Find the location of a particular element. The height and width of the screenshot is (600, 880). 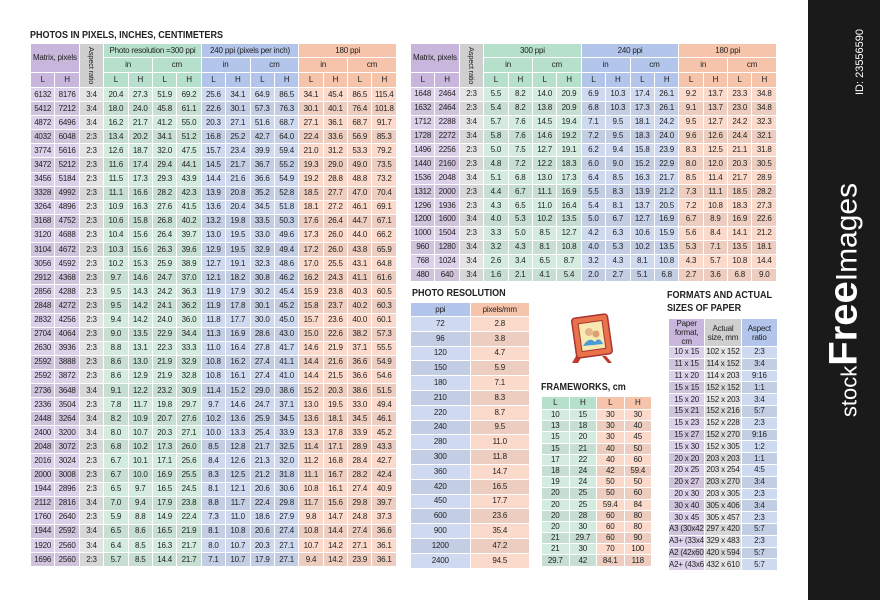

table-cell: 16.9 is located at coordinates (238, 334).